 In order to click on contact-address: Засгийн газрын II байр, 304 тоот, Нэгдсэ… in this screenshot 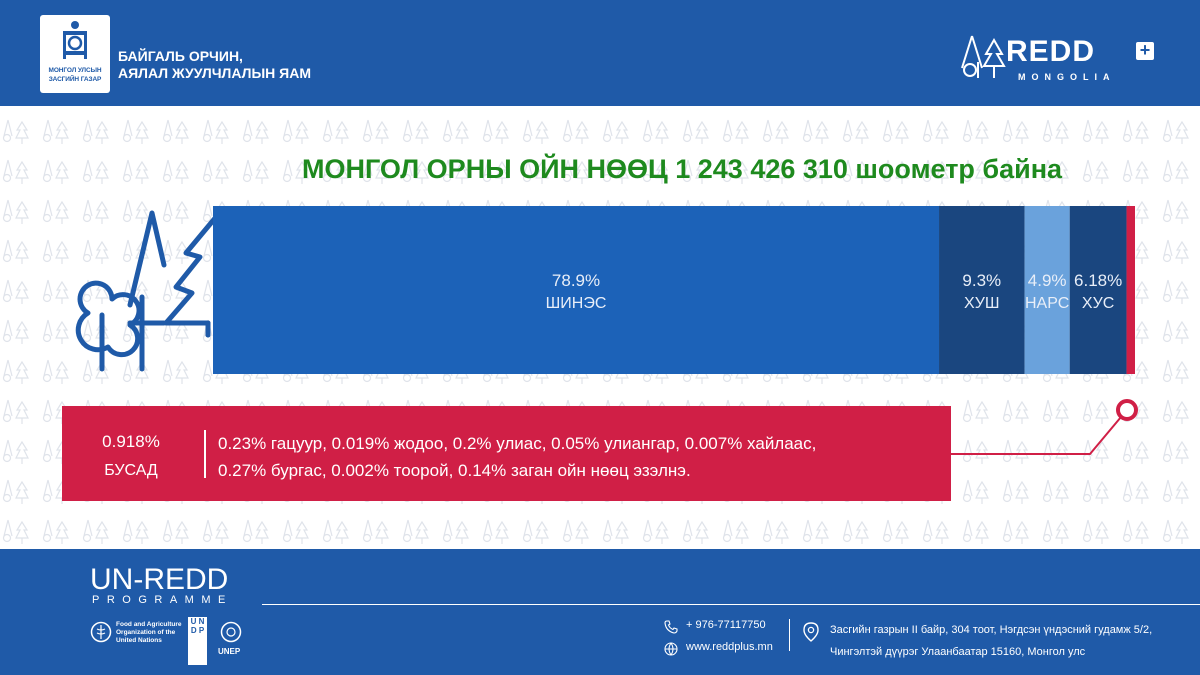, I will do `click(991, 641)`.